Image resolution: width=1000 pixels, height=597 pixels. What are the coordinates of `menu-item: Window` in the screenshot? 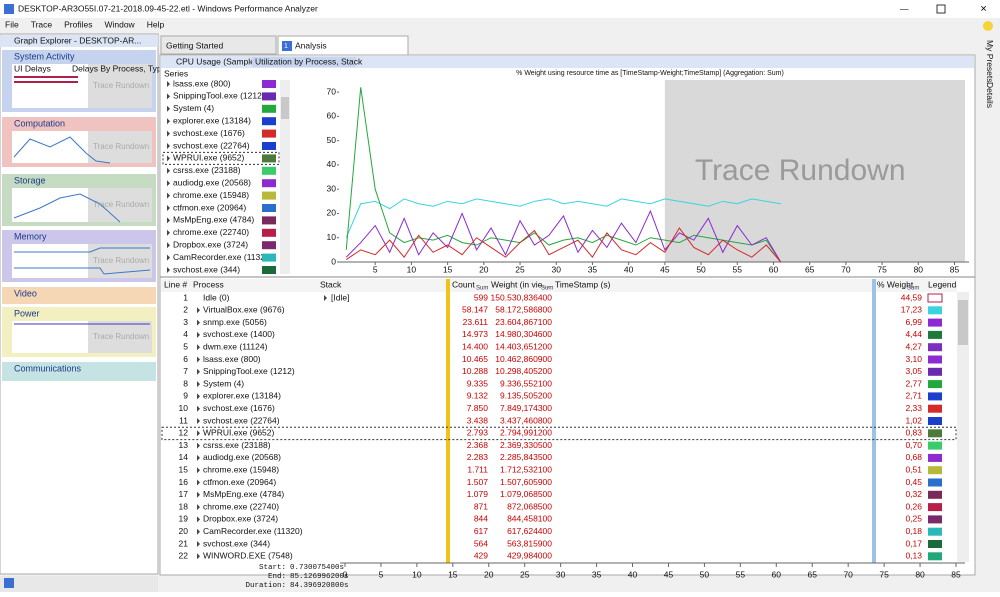 It's located at (119, 24).